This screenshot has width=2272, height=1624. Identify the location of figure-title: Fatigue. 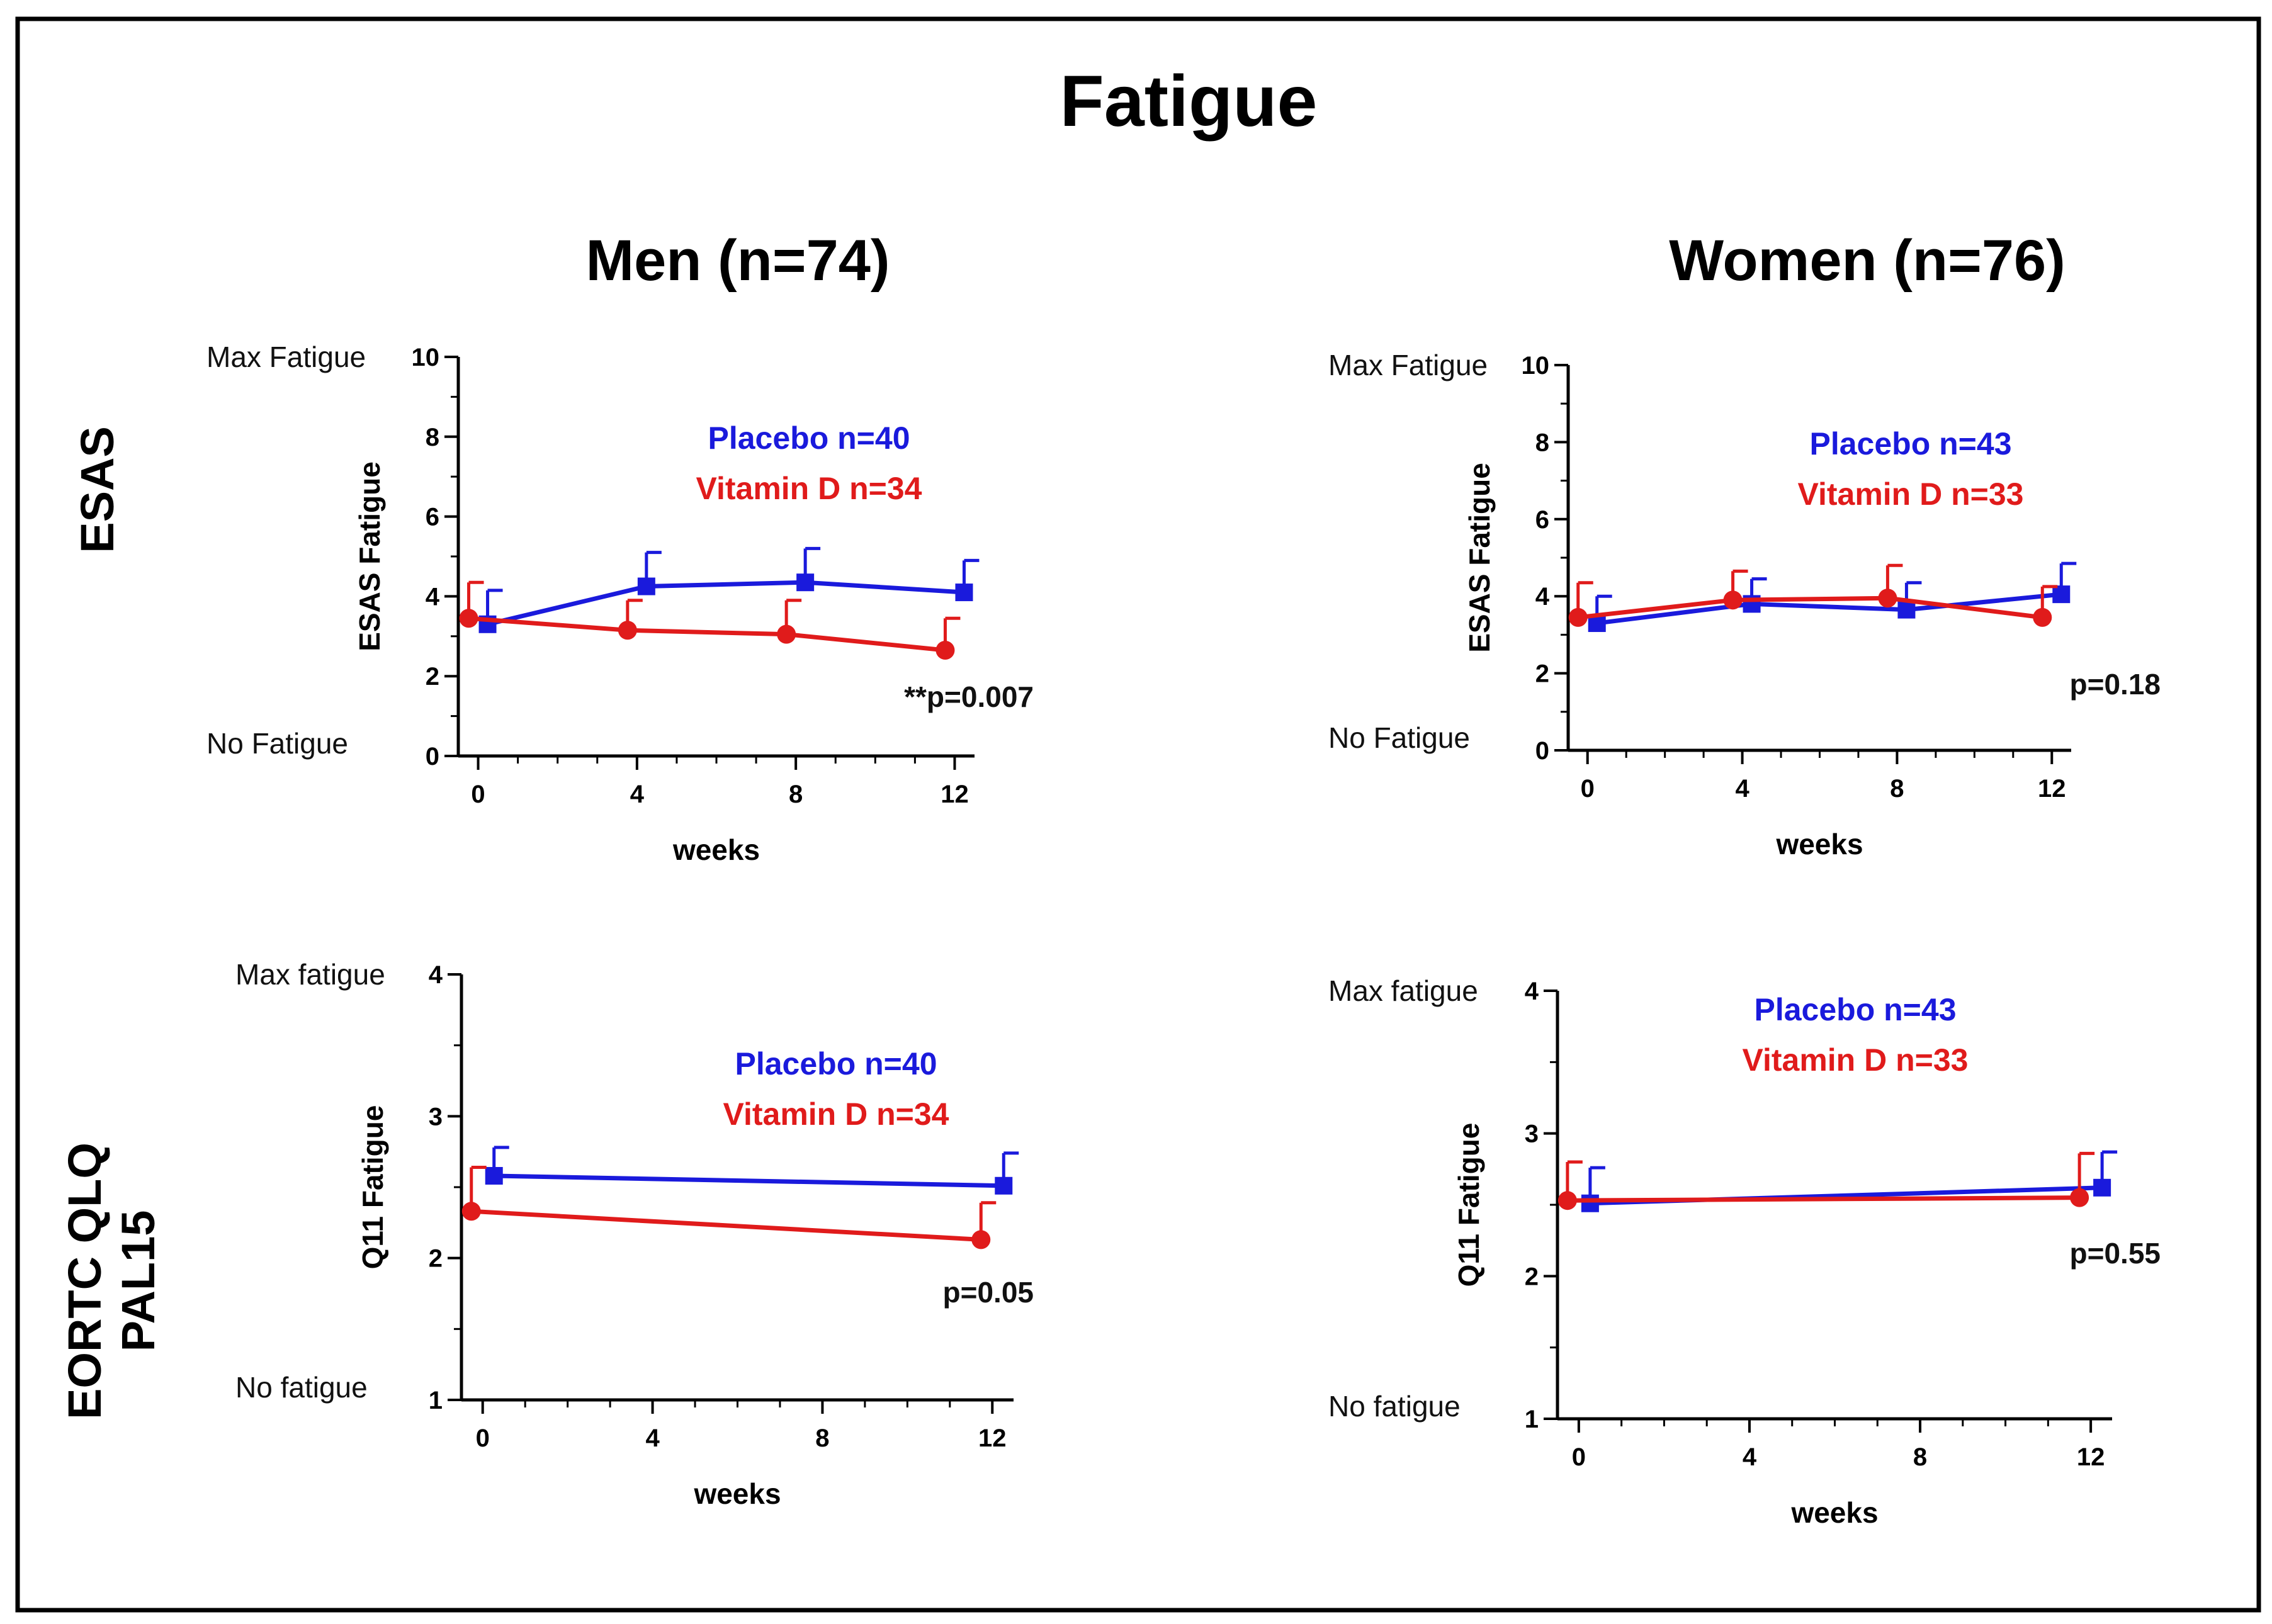
(1189, 101).